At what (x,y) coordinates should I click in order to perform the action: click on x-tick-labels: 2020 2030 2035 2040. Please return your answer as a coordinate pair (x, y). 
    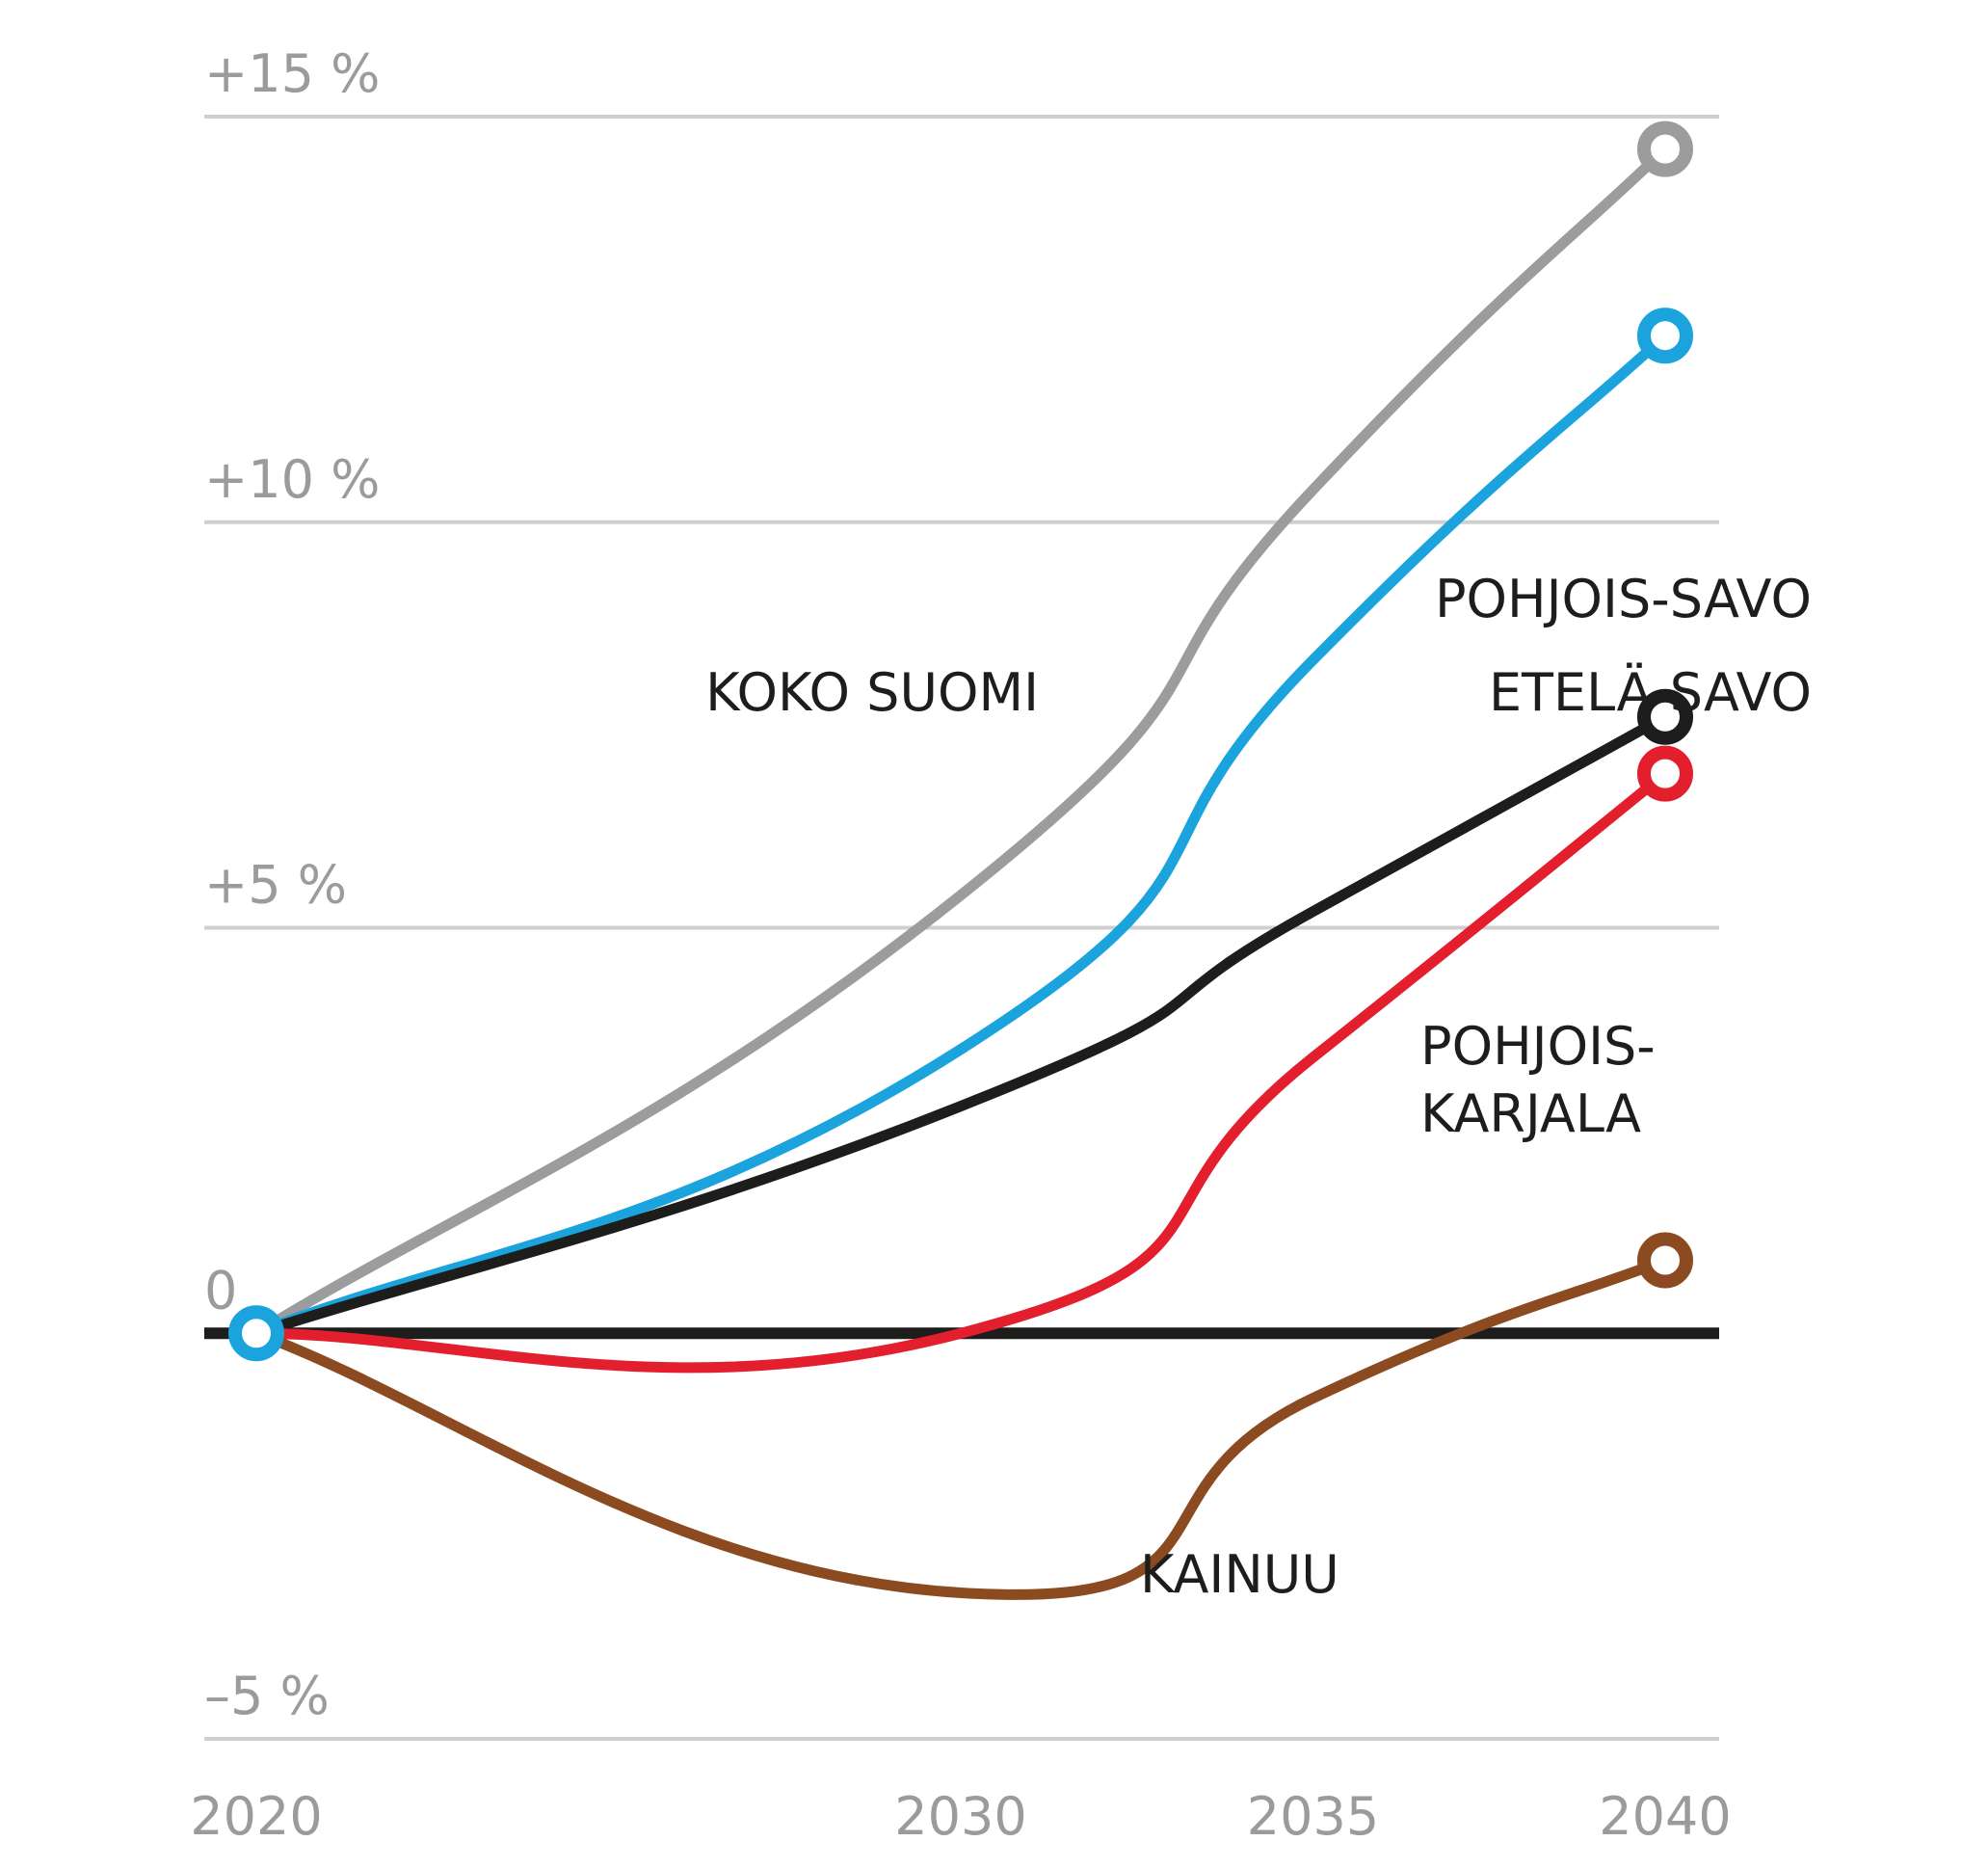
    Looking at the image, I should click on (960, 1816).